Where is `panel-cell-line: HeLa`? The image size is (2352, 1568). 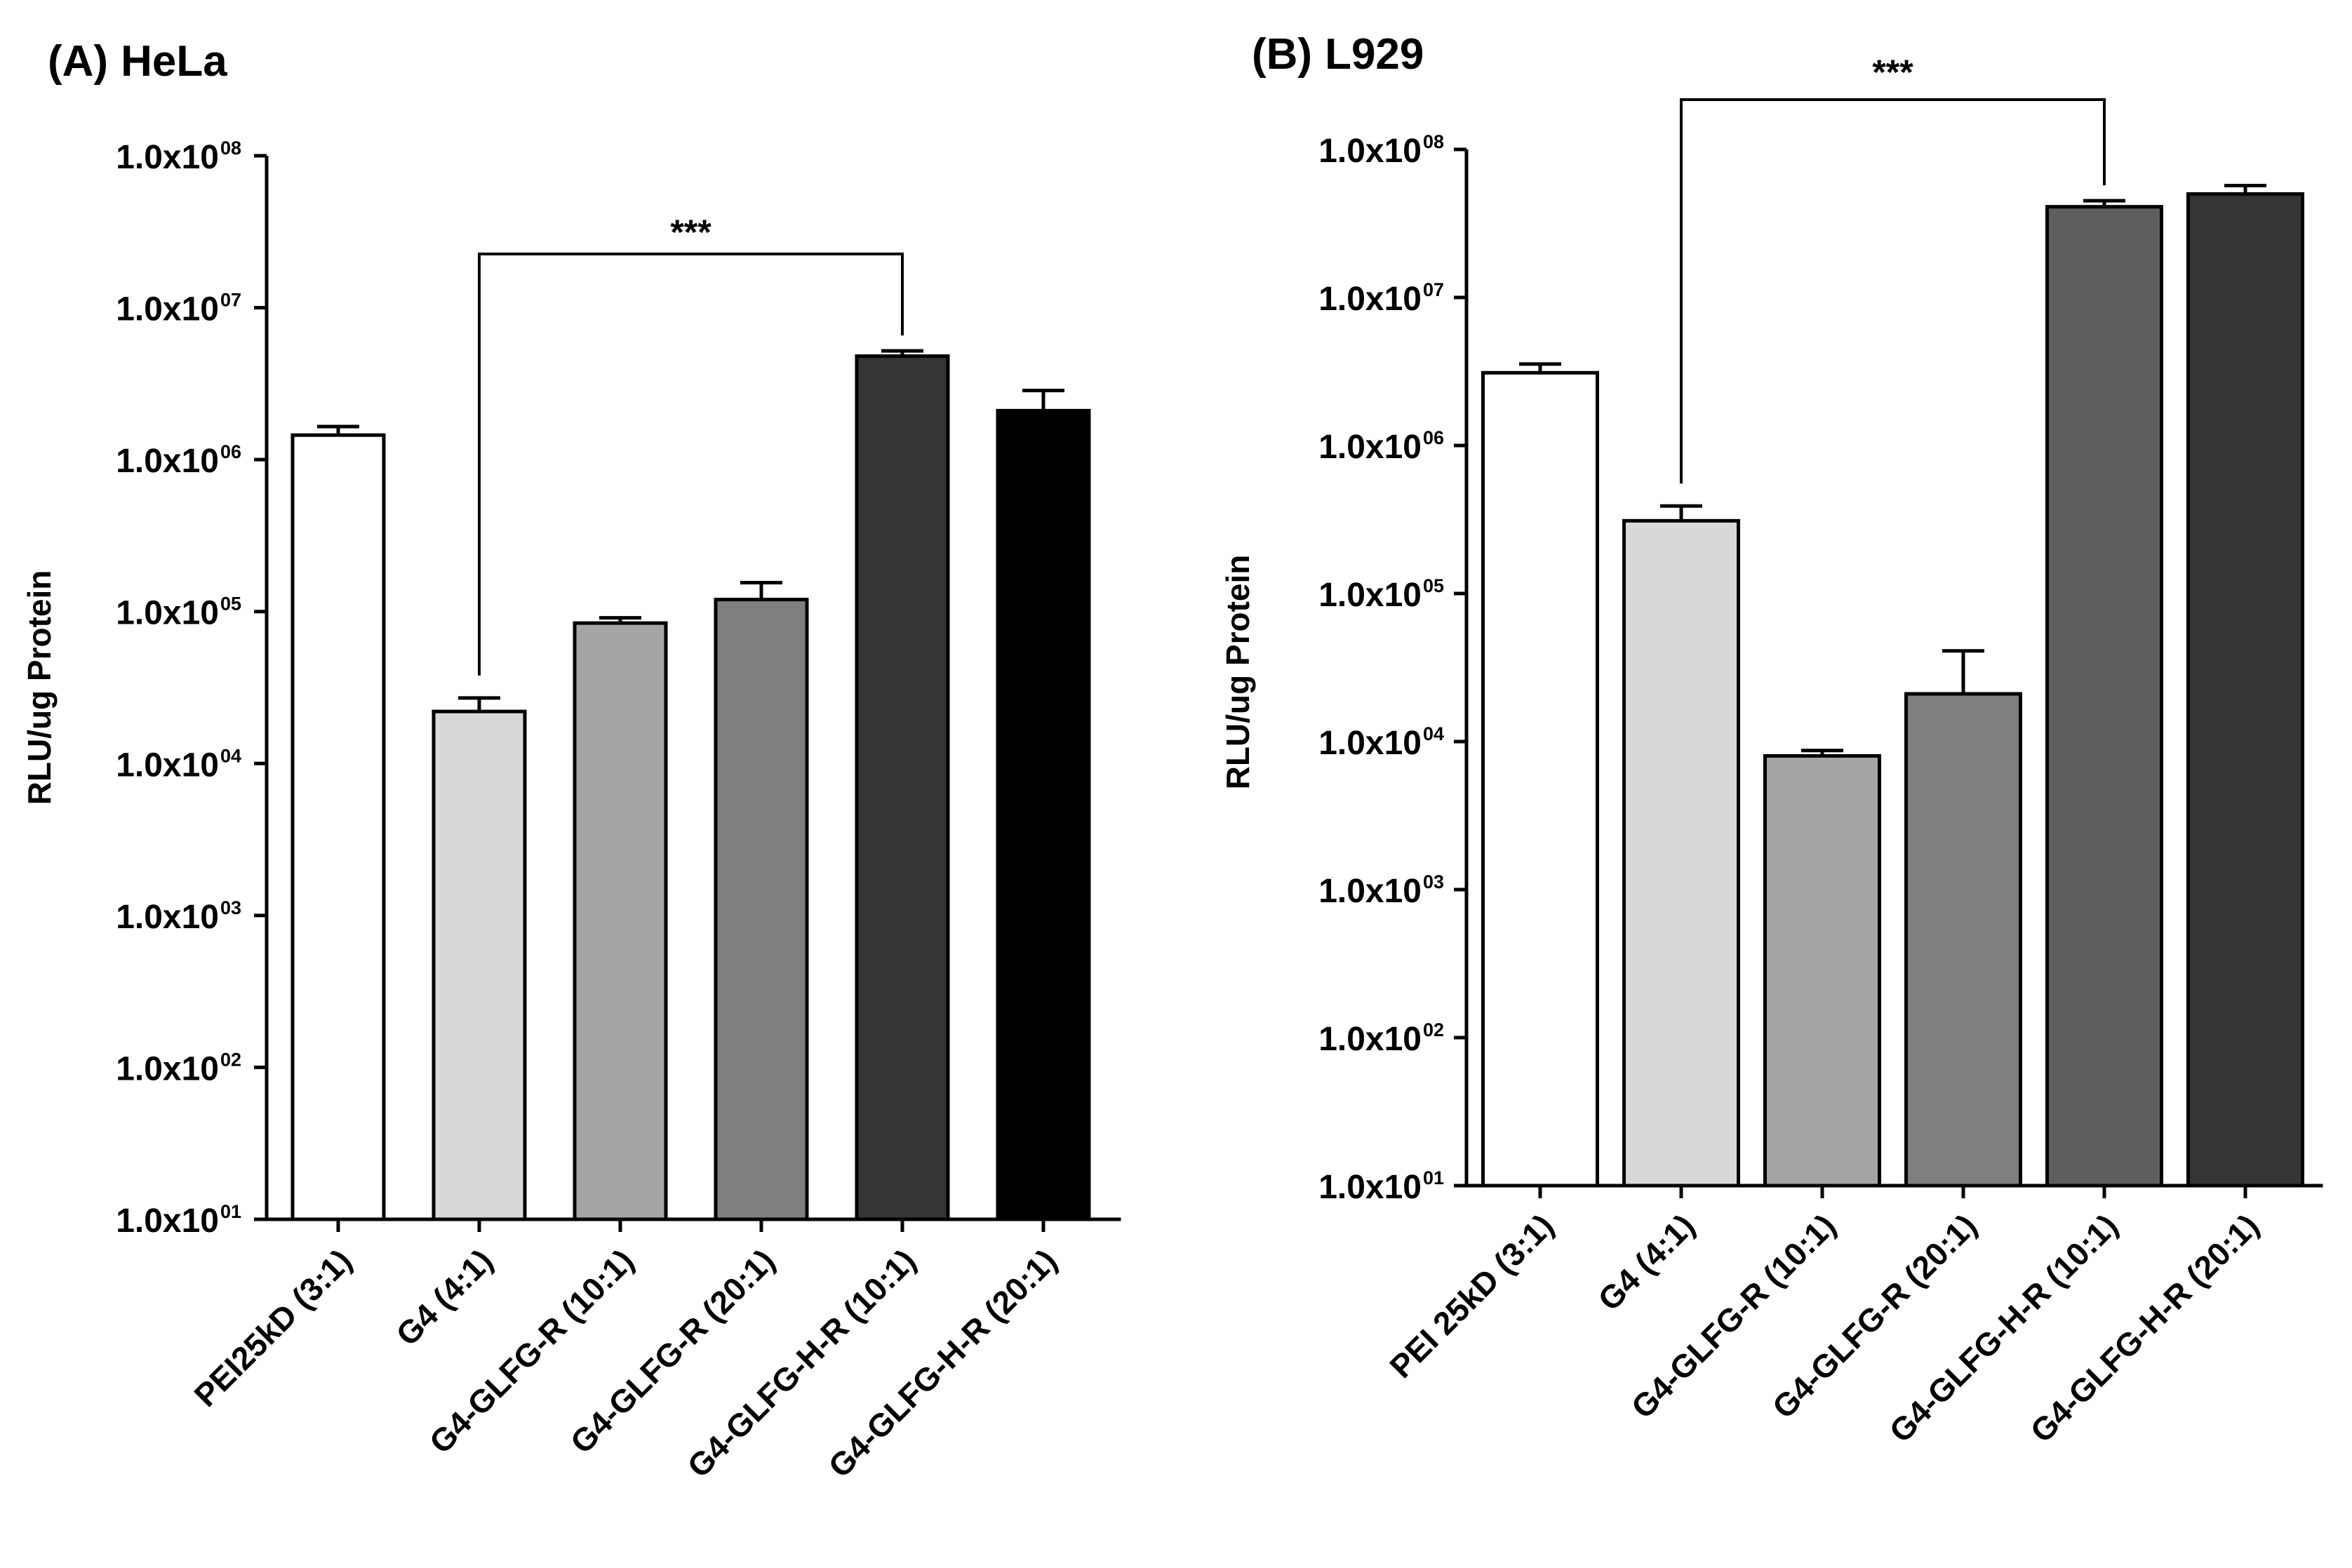
panel-cell-line: HeLa is located at coordinates (174, 62).